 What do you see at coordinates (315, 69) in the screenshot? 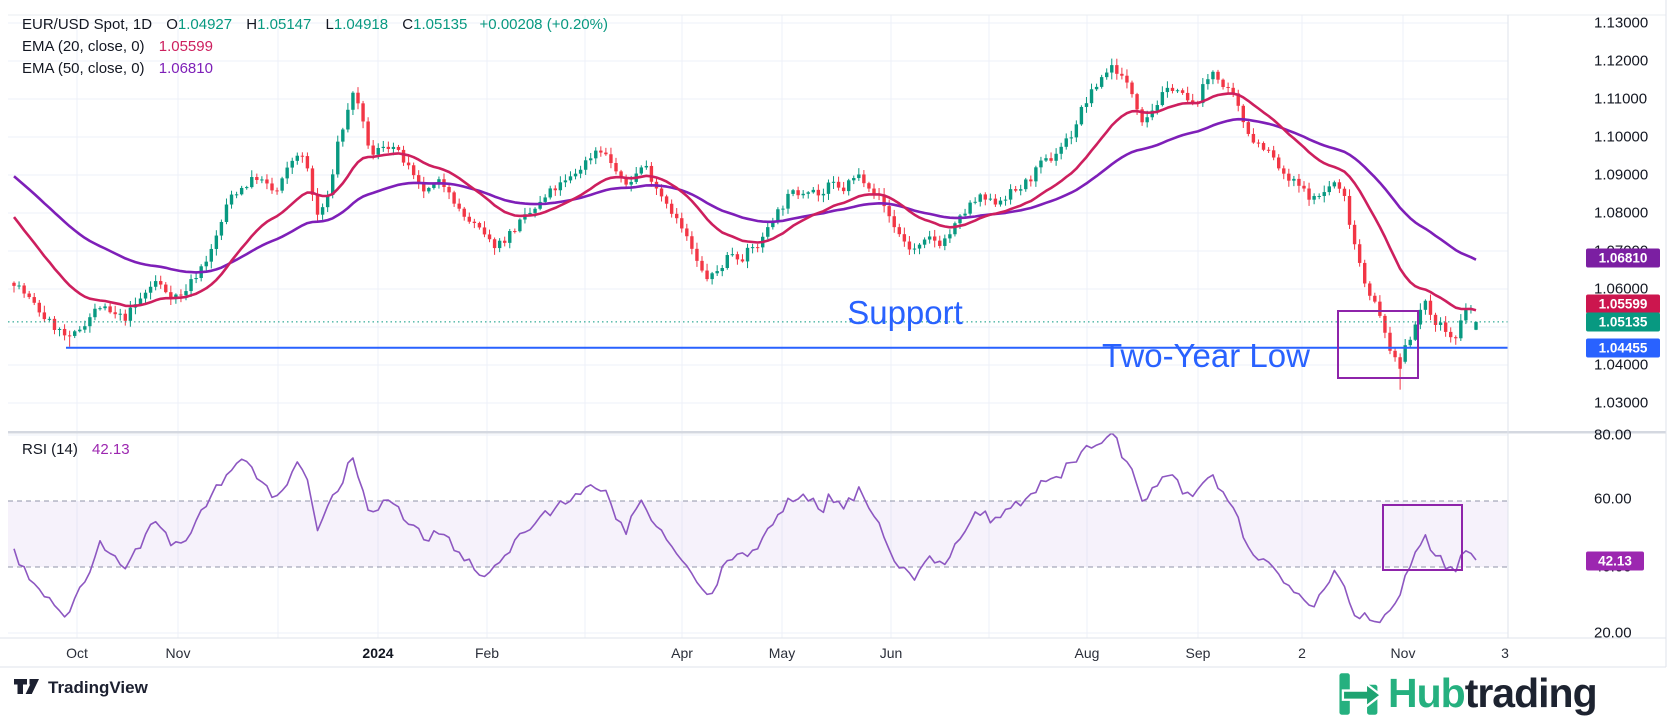
I see `ema50-legend-row: EMA (50, close, 0) 1.06810` at bounding box center [315, 69].